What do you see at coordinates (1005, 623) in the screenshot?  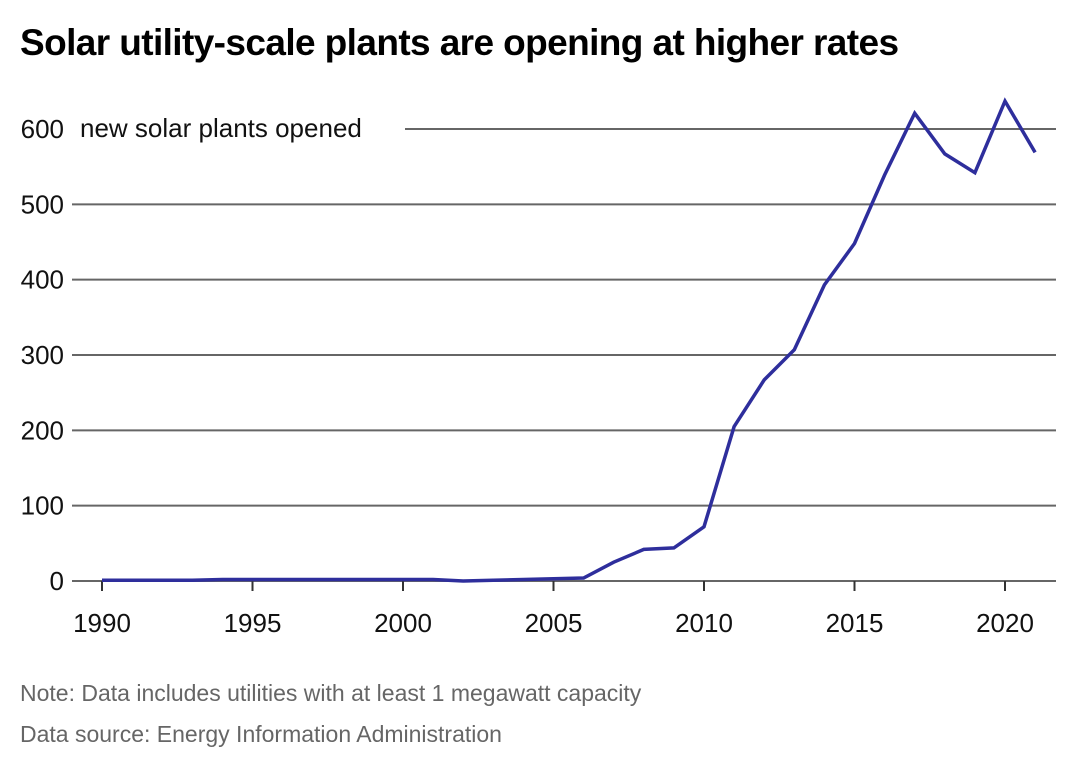 I see `x-tick-label: 2020` at bounding box center [1005, 623].